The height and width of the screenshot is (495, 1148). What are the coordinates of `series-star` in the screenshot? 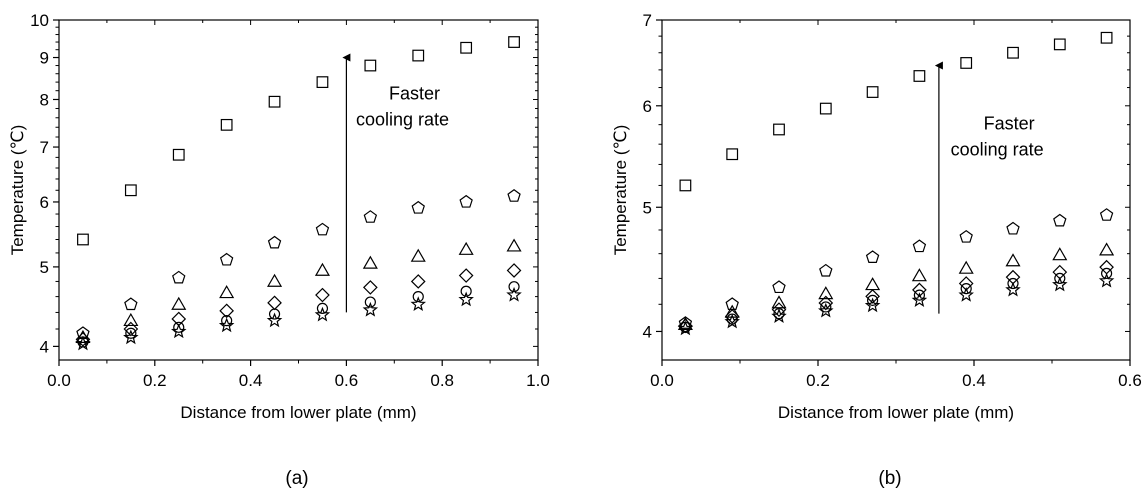 It's located at (896, 304).